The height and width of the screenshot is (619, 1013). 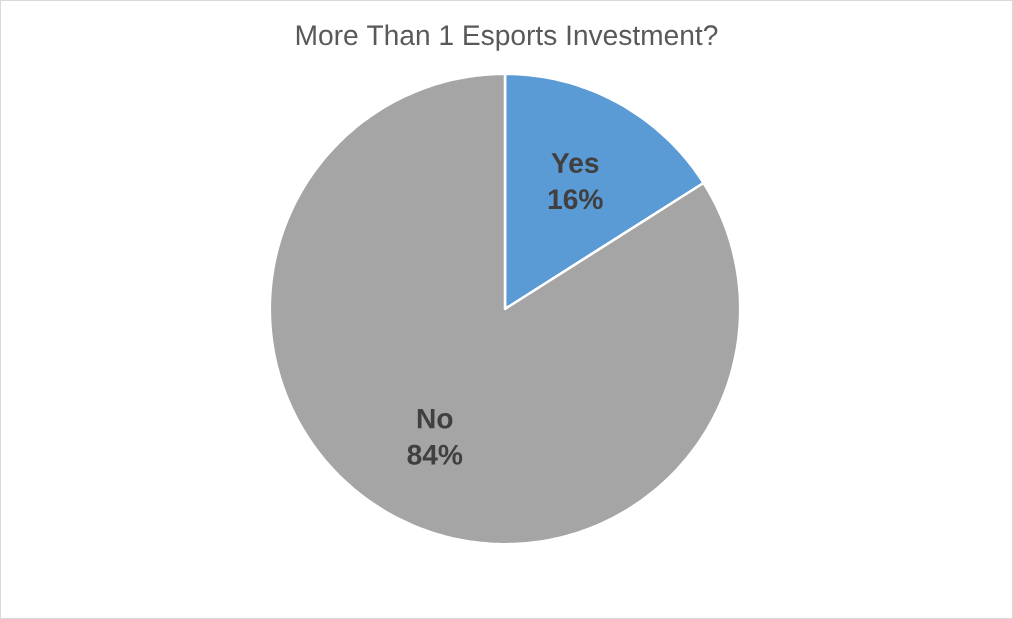 What do you see at coordinates (435, 418) in the screenshot?
I see `slice-label: No` at bounding box center [435, 418].